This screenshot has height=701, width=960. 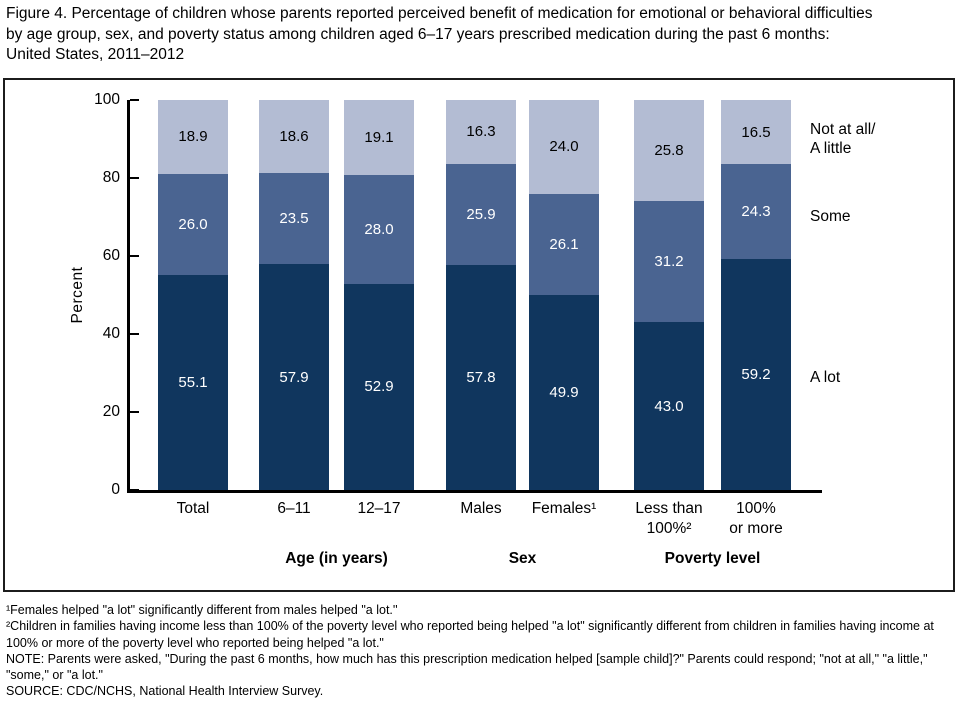 I want to click on bar-value-label: 24.3, so click(x=756, y=212).